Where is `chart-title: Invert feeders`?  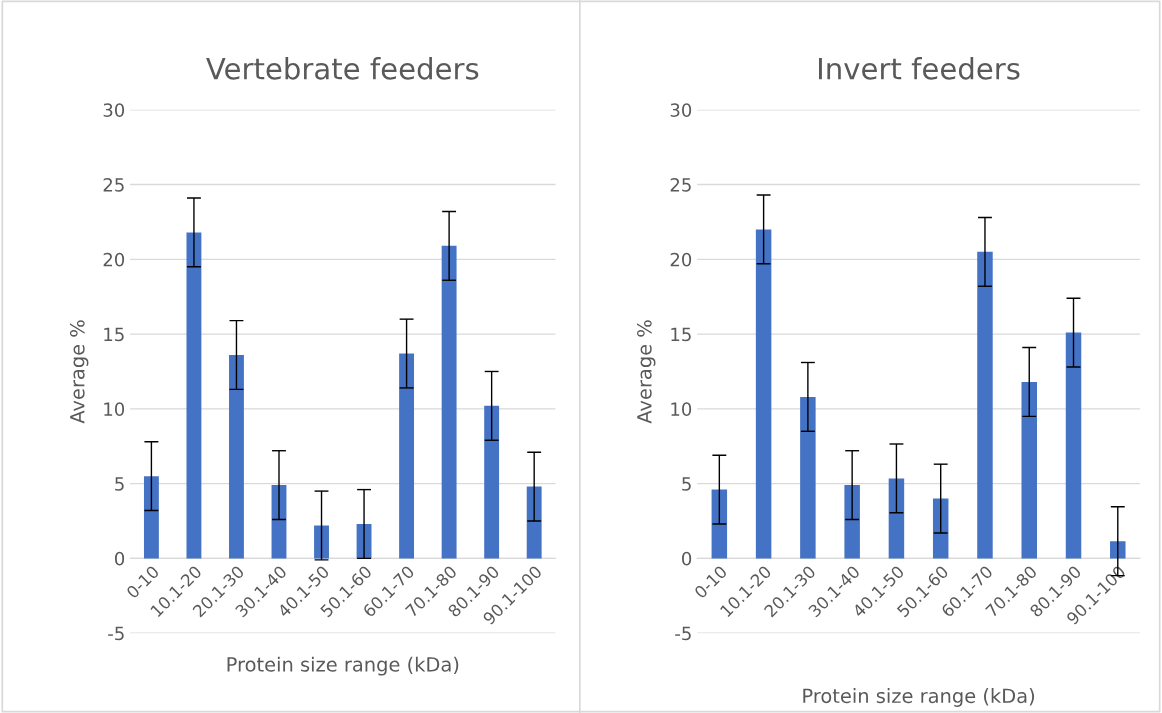 chart-title: Invert feeders is located at coordinates (919, 68).